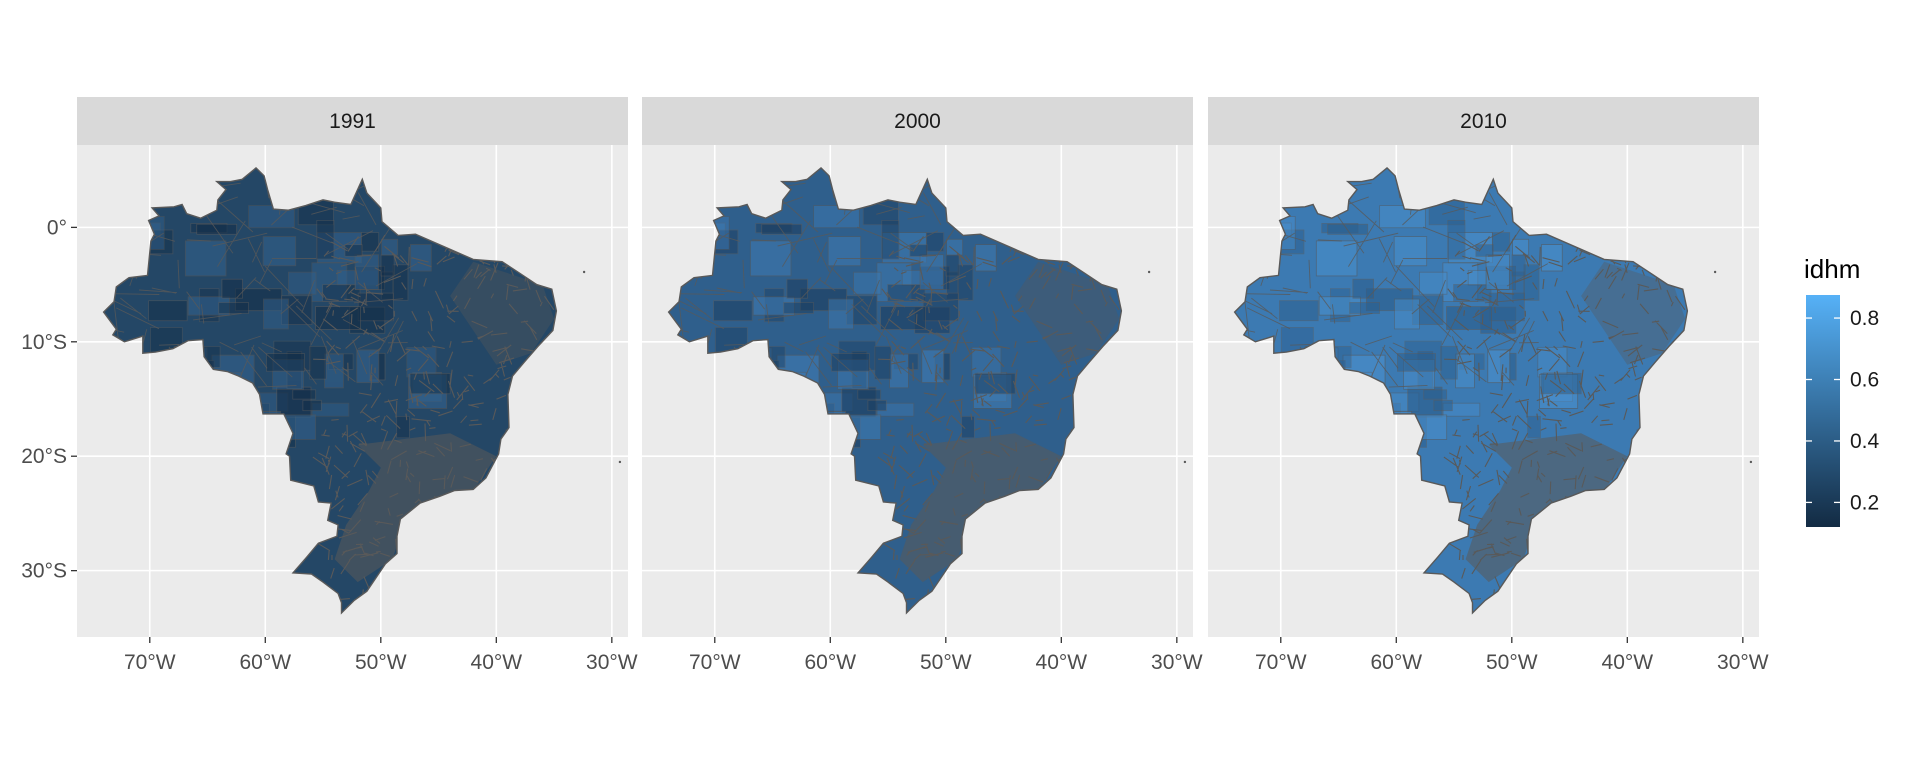 This screenshot has width=1920, height=768. What do you see at coordinates (44, 342) in the screenshot?
I see `y-tick-label: 10°S` at bounding box center [44, 342].